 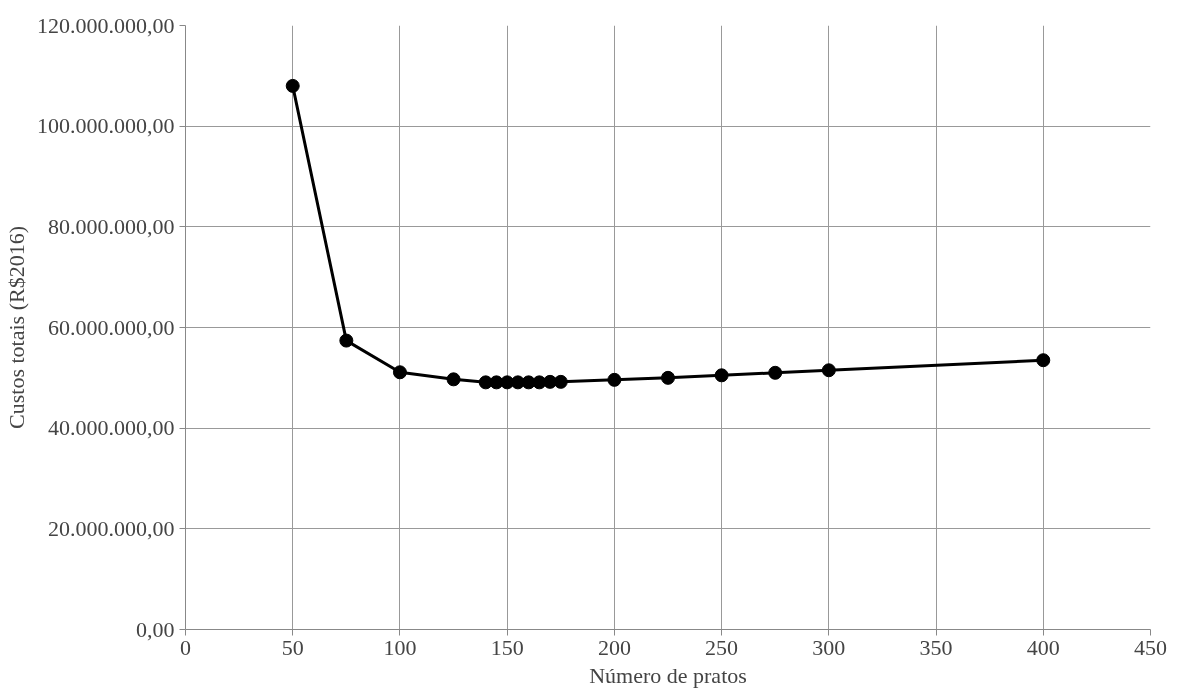 I want to click on x-tick-label: 300, so click(x=829, y=647).